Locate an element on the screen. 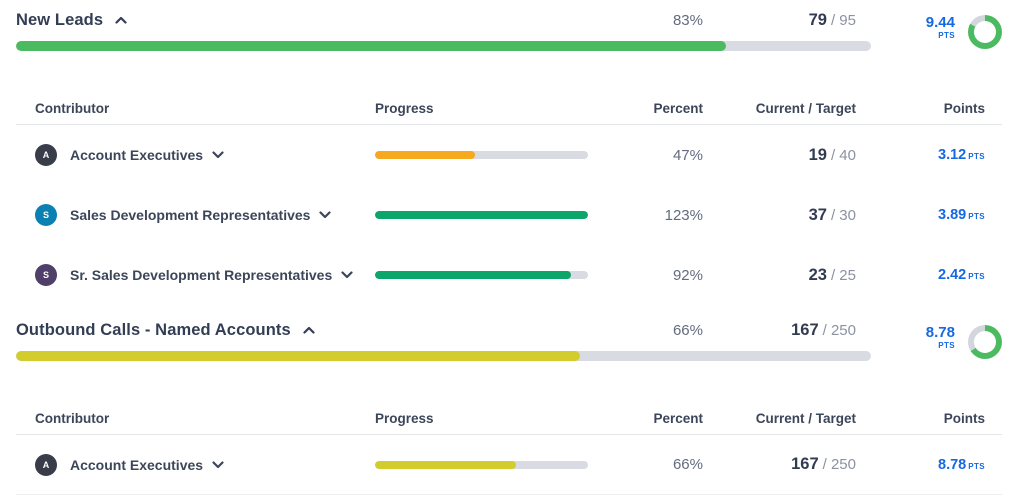  points-value: 9.44 is located at coordinates (940, 22).